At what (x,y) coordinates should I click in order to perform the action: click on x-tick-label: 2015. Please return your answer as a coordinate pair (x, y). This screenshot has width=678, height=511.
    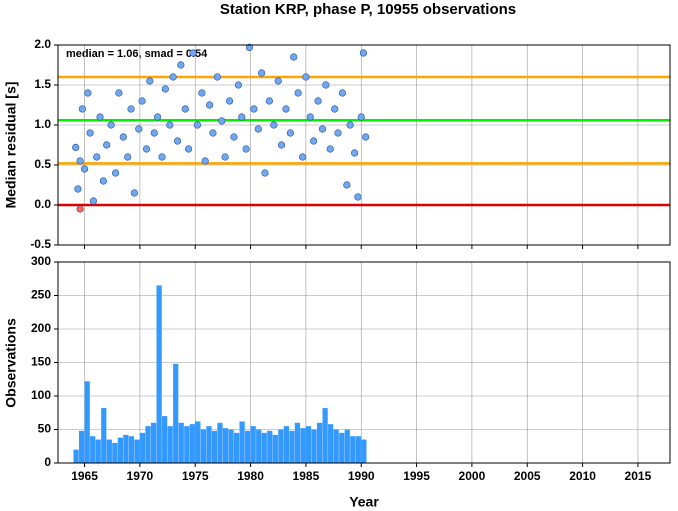
    Looking at the image, I should click on (638, 476).